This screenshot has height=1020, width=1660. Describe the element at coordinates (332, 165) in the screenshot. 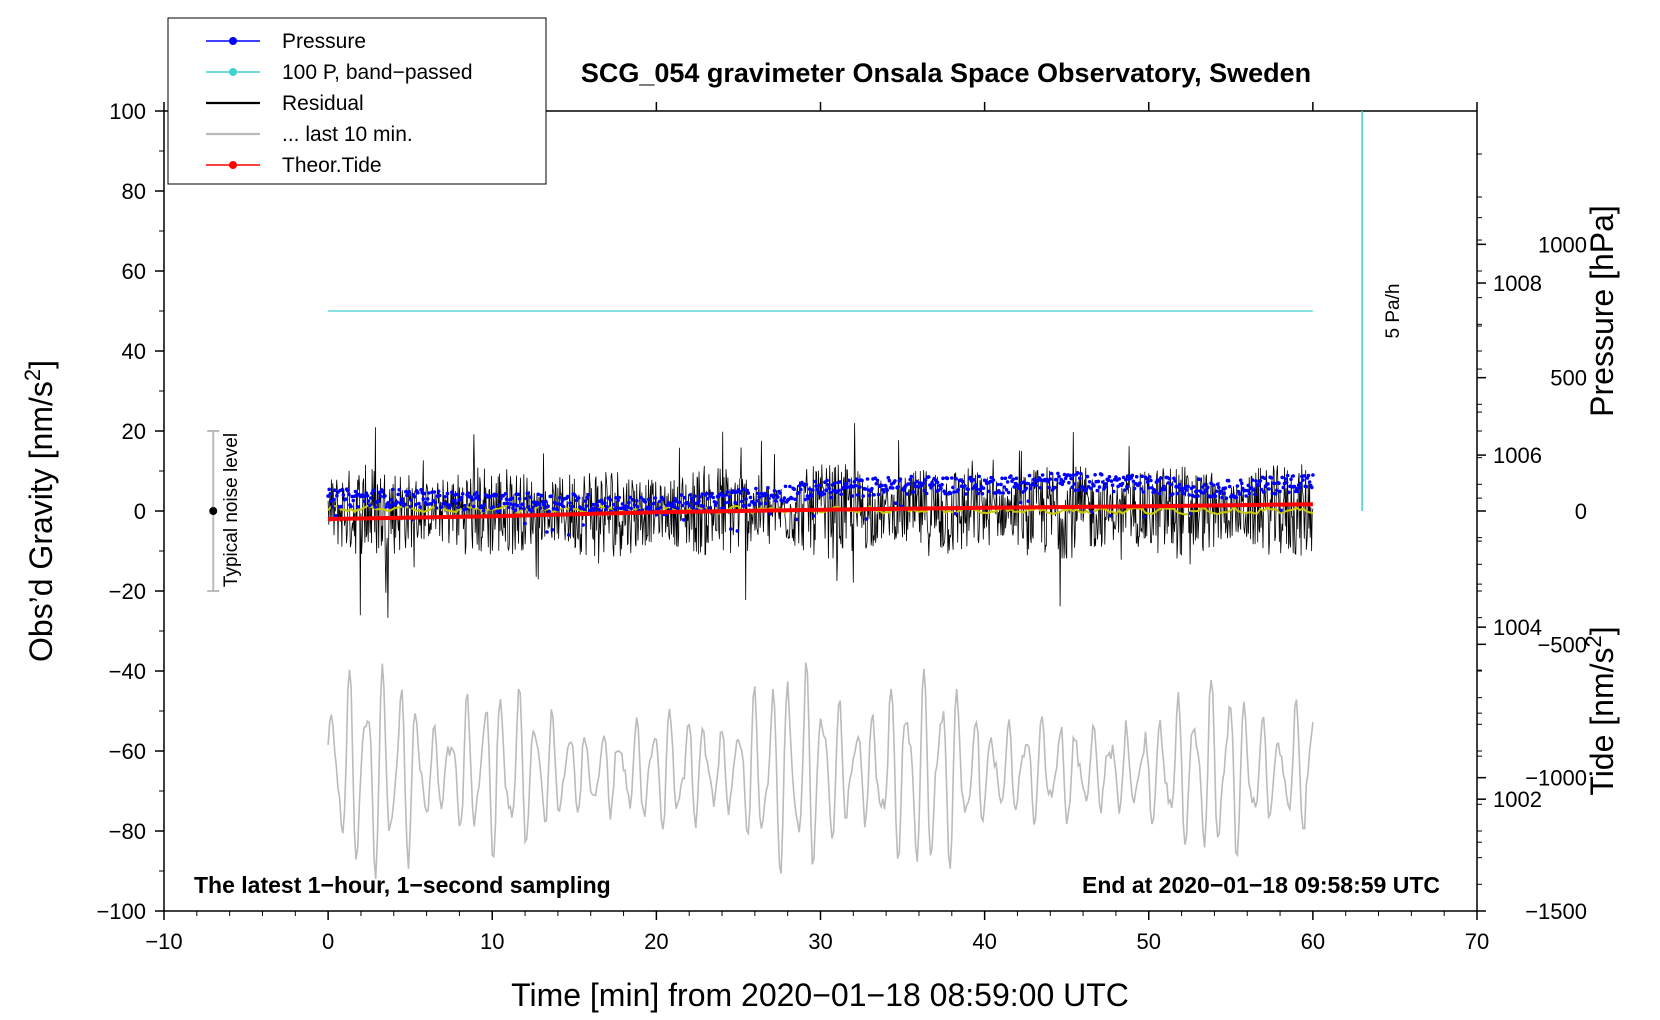

I see `legend-label: Theor.Tide` at that location.